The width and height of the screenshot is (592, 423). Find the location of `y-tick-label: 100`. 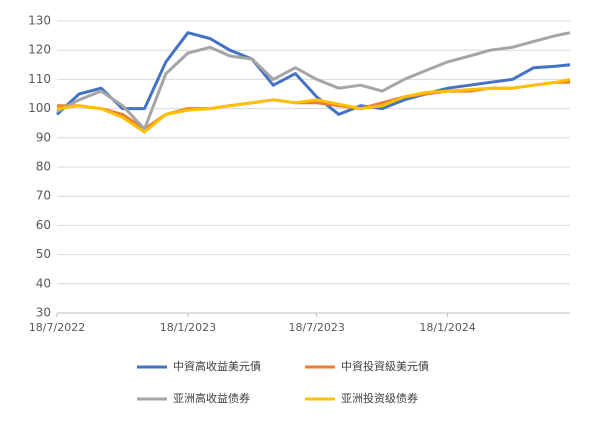

y-tick-label: 100 is located at coordinates (39, 108).